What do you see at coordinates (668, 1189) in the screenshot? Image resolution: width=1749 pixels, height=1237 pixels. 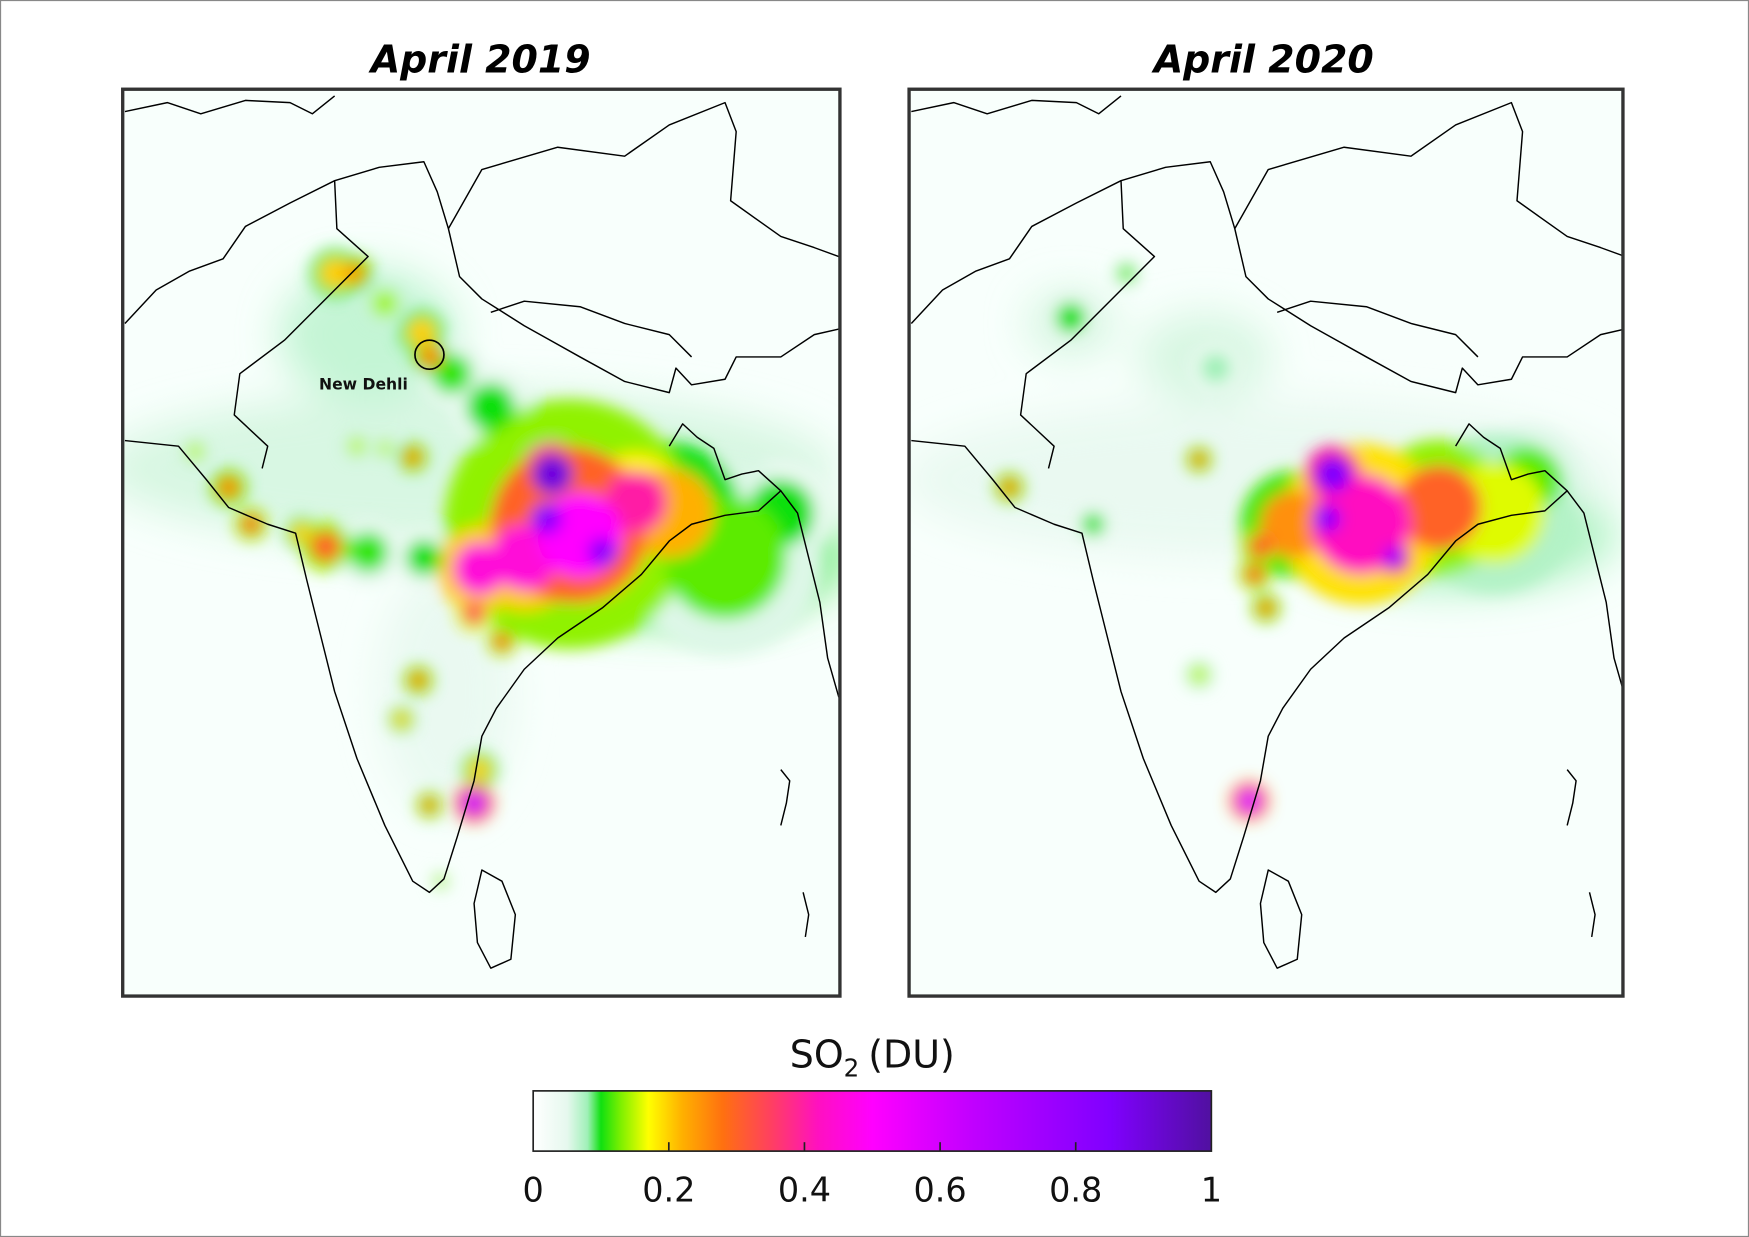 I see `colorbar-tick-label: 0.2` at bounding box center [668, 1189].